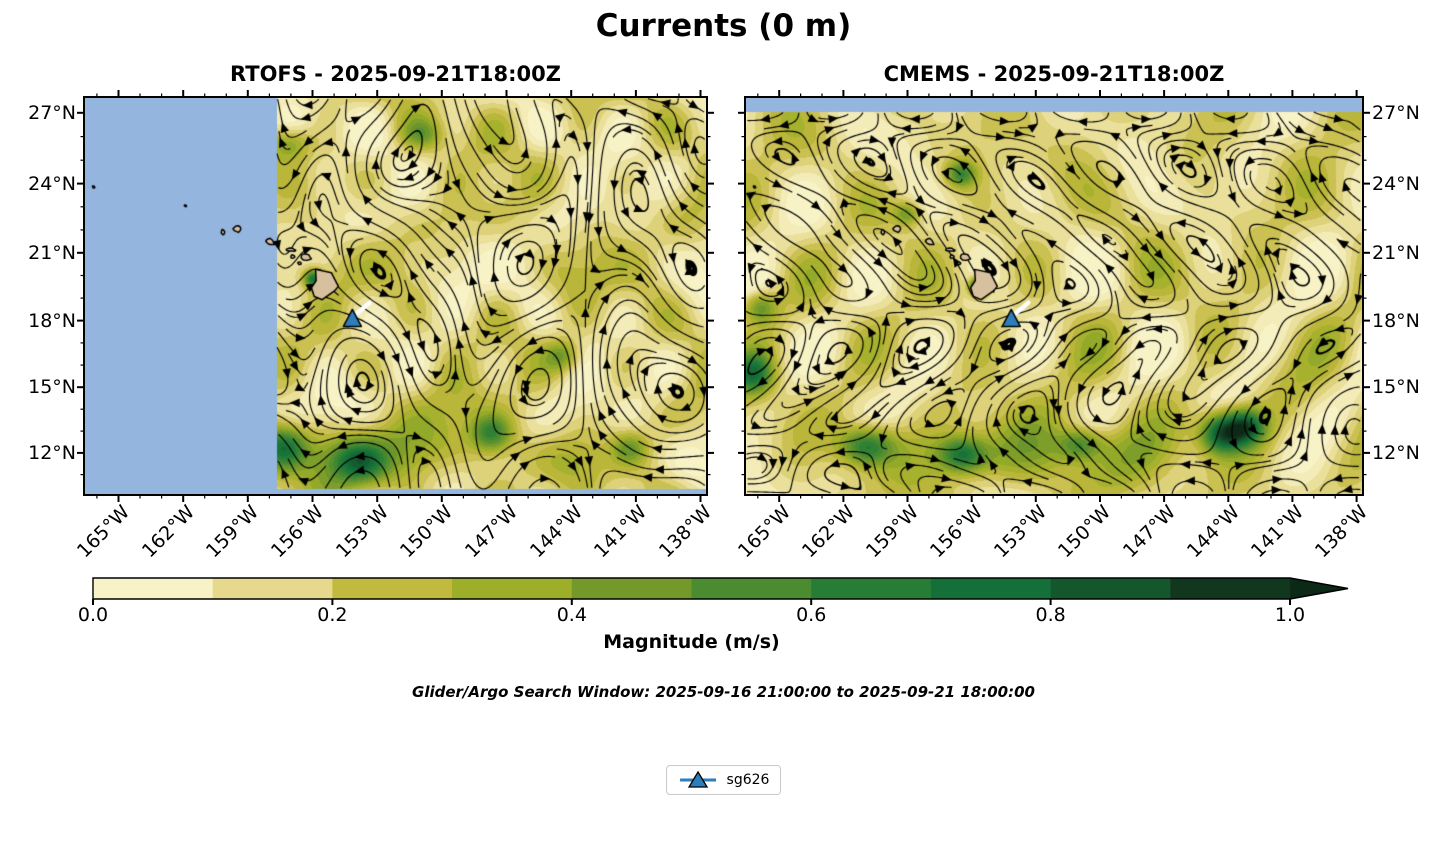 The width and height of the screenshot is (1447, 863). I want to click on legend: sg626, so click(723, 780).